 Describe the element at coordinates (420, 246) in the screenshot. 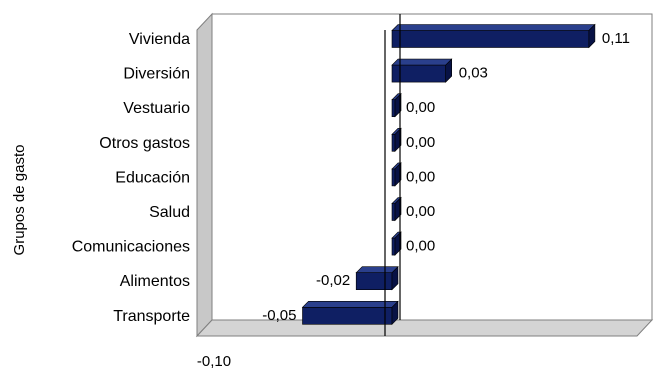

I see `data-label-7: 0,00` at that location.